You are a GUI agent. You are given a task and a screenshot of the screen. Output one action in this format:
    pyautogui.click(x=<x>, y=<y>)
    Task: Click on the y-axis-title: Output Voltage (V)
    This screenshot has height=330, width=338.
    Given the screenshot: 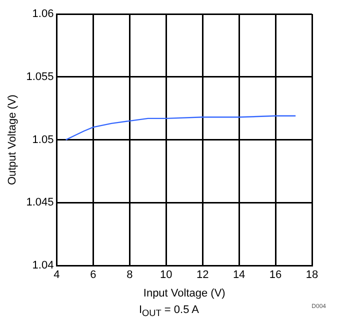 What is the action you would take?
    pyautogui.click(x=12, y=140)
    